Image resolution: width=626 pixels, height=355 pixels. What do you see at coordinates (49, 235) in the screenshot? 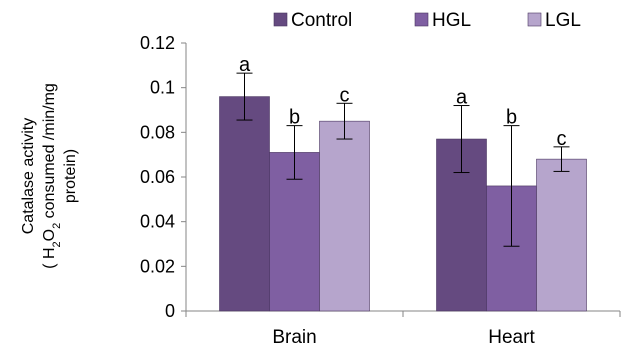
I see `y-label-part: O` at bounding box center [49, 235].